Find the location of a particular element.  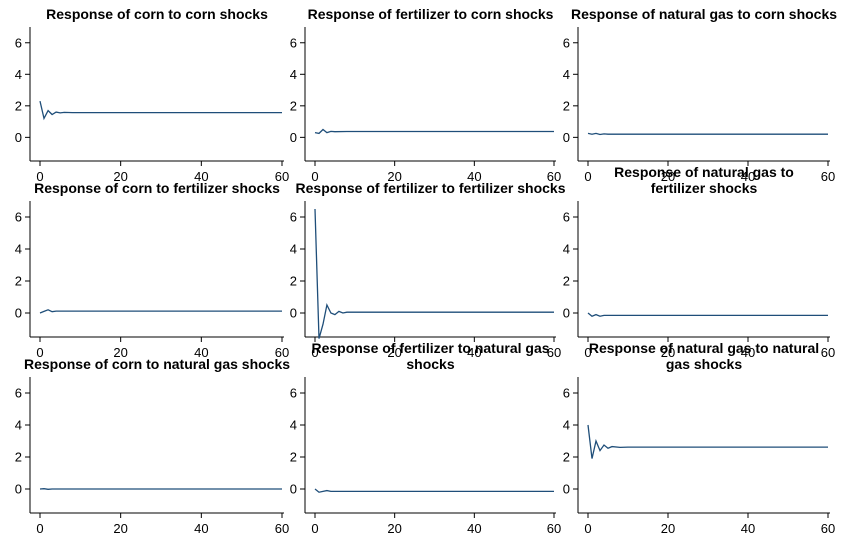

panel-title: gas shocks is located at coordinates (704, 364).